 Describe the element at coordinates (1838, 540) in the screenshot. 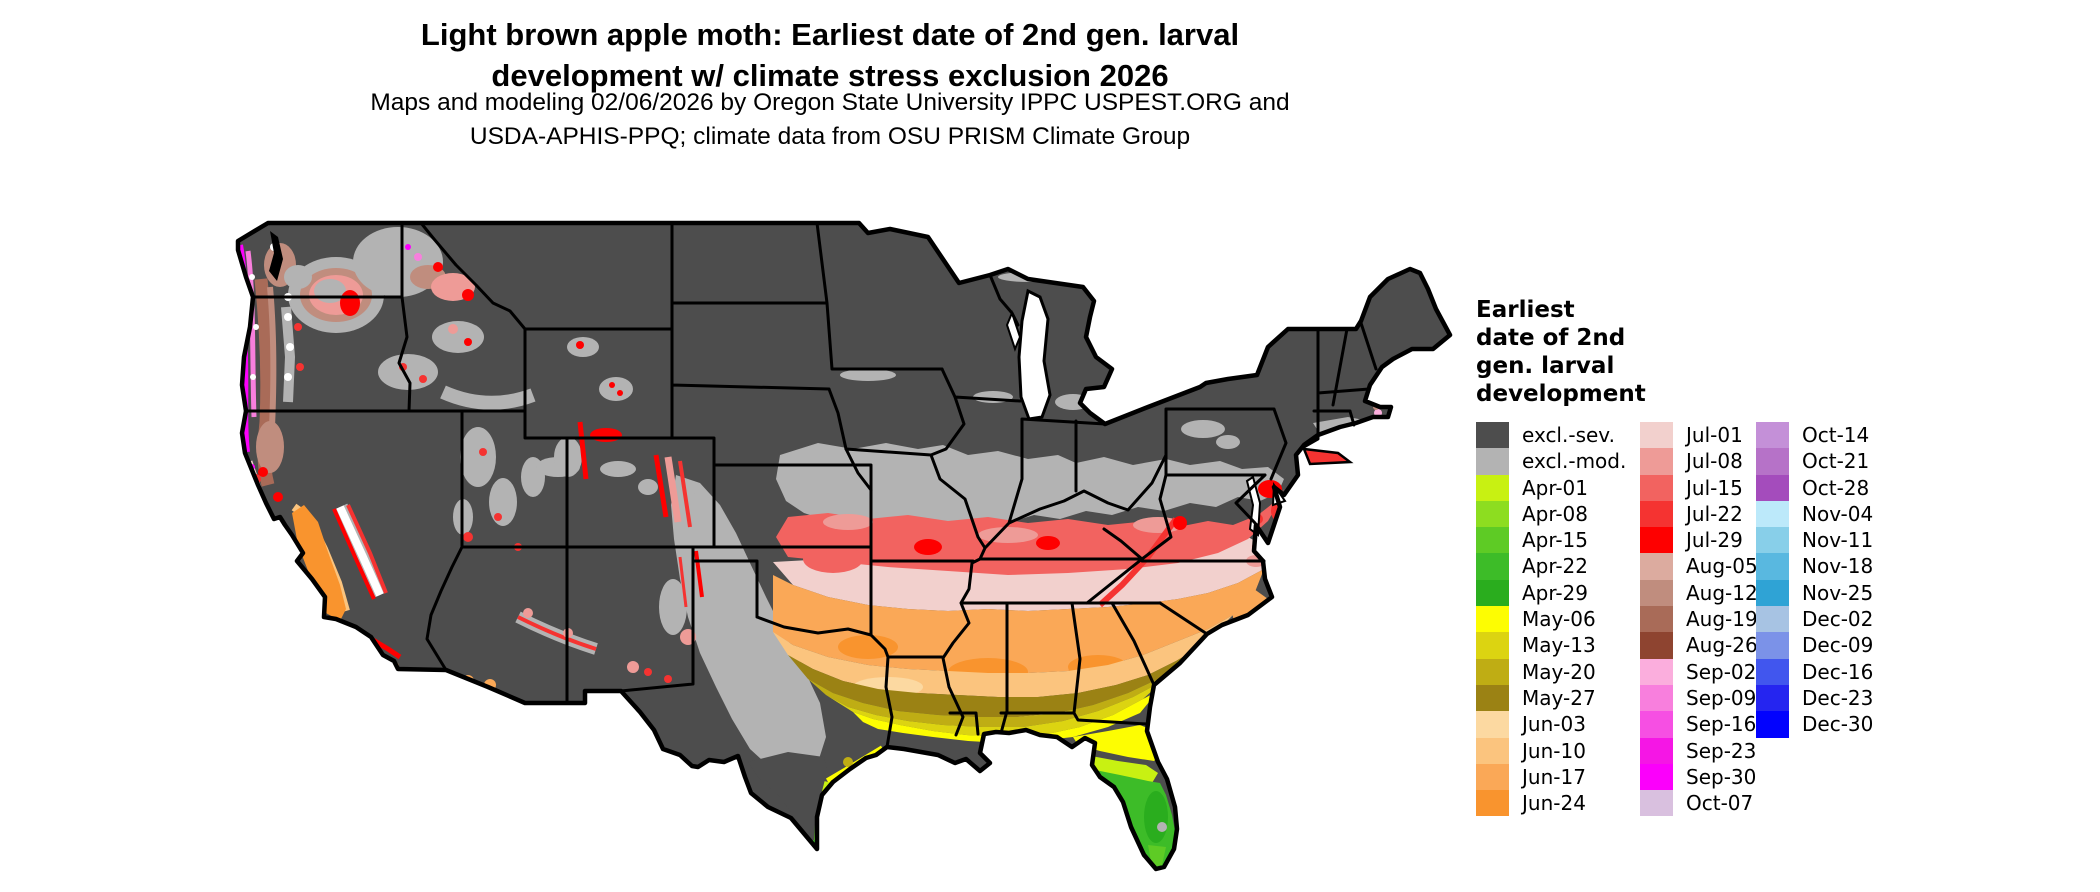

I see `legend-label: Nov-11` at that location.